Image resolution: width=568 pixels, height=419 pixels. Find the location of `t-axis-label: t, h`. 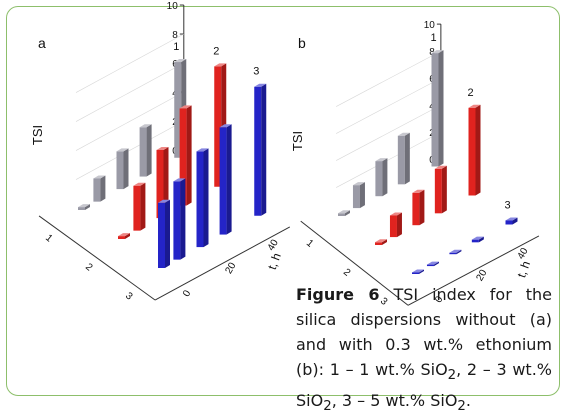

t-axis-label: t, h is located at coordinates (523, 269).